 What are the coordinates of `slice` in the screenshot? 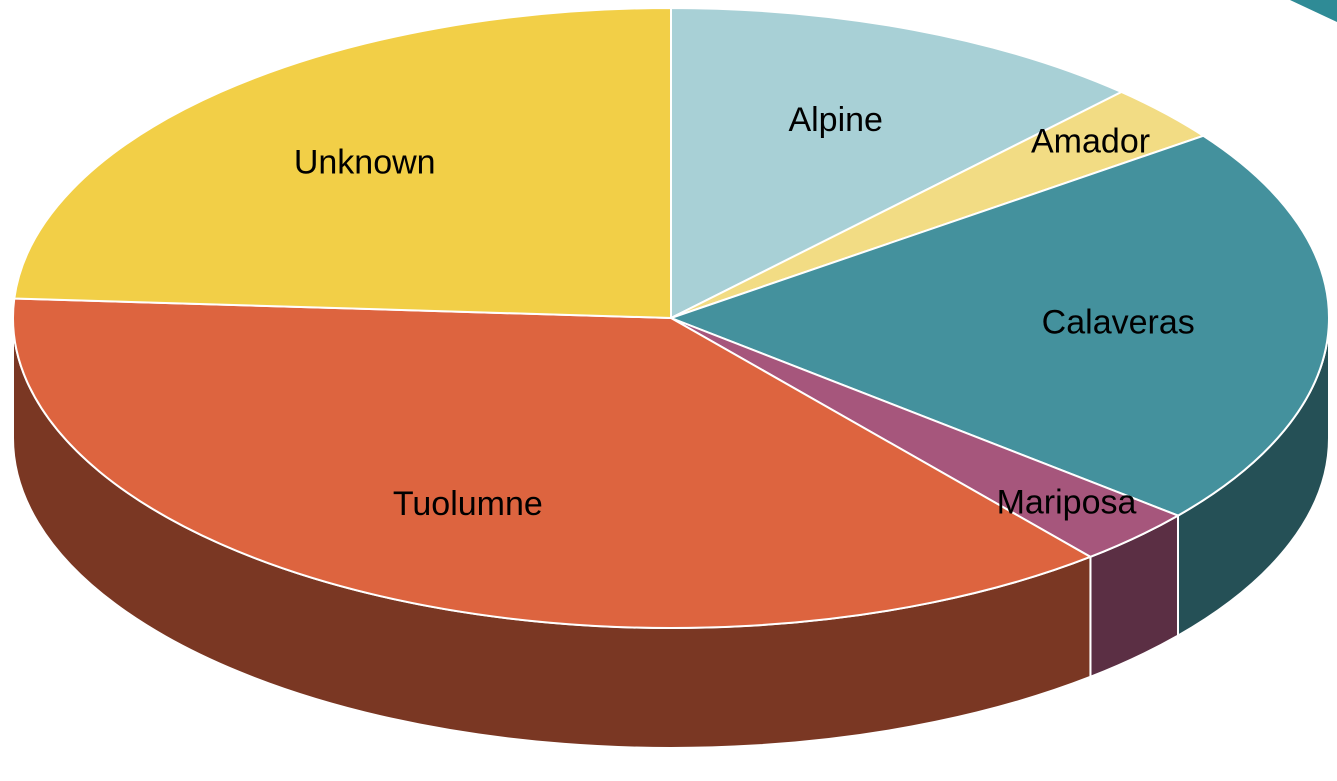 It's located at (897, 163).